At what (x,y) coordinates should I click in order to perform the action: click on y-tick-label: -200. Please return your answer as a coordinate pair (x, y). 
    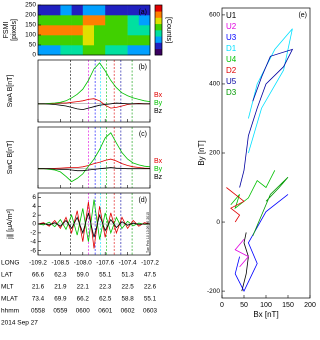
    Looking at the image, I should click on (213, 291).